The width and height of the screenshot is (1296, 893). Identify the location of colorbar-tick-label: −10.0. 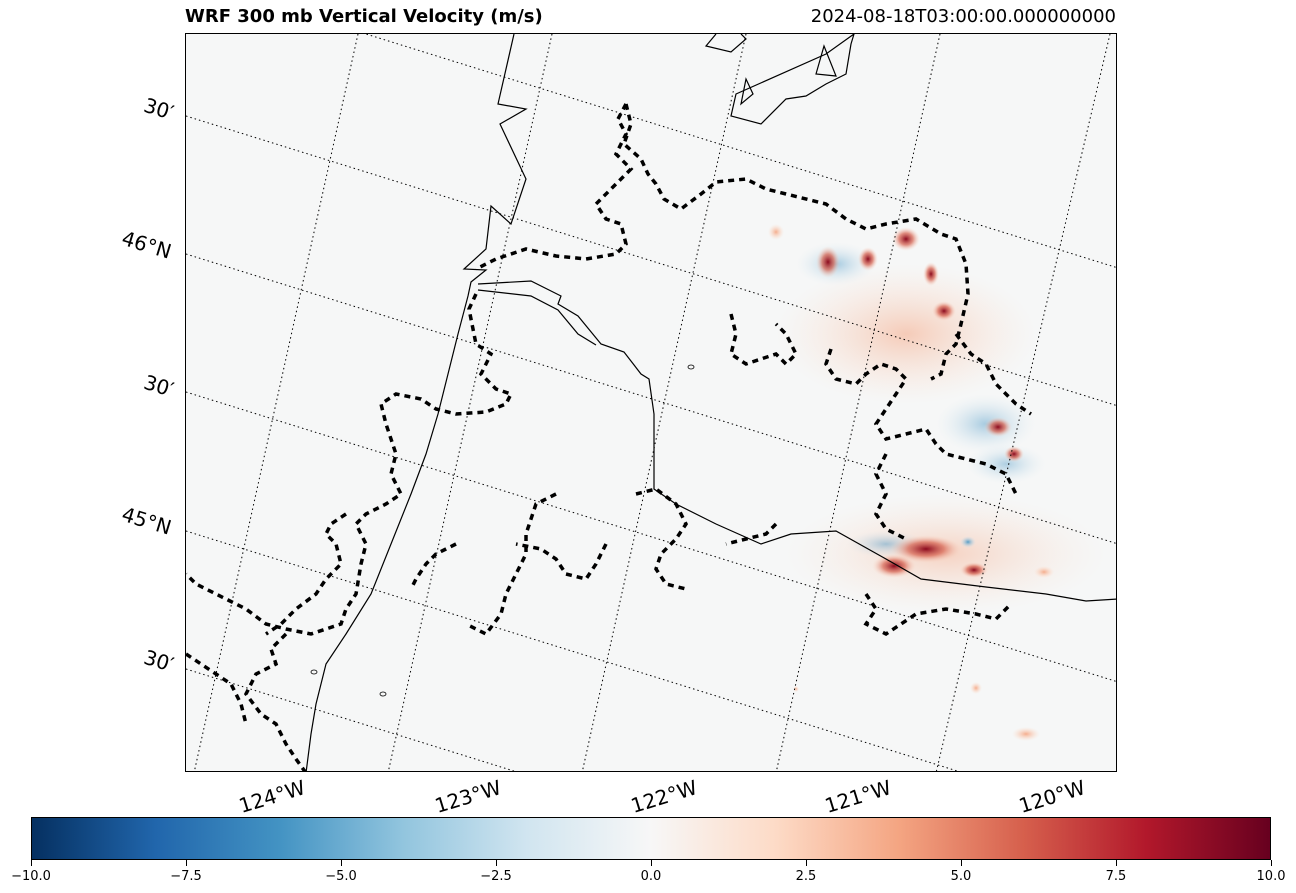
(31, 876).